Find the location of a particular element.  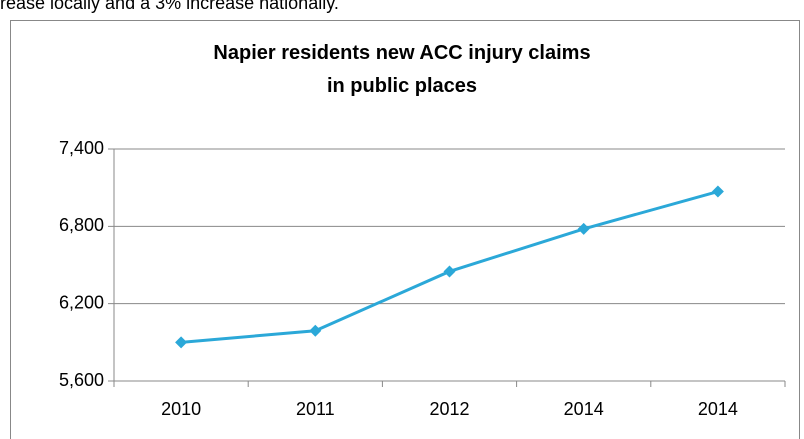

y-tick-label: 5,600 is located at coordinates (81, 380).